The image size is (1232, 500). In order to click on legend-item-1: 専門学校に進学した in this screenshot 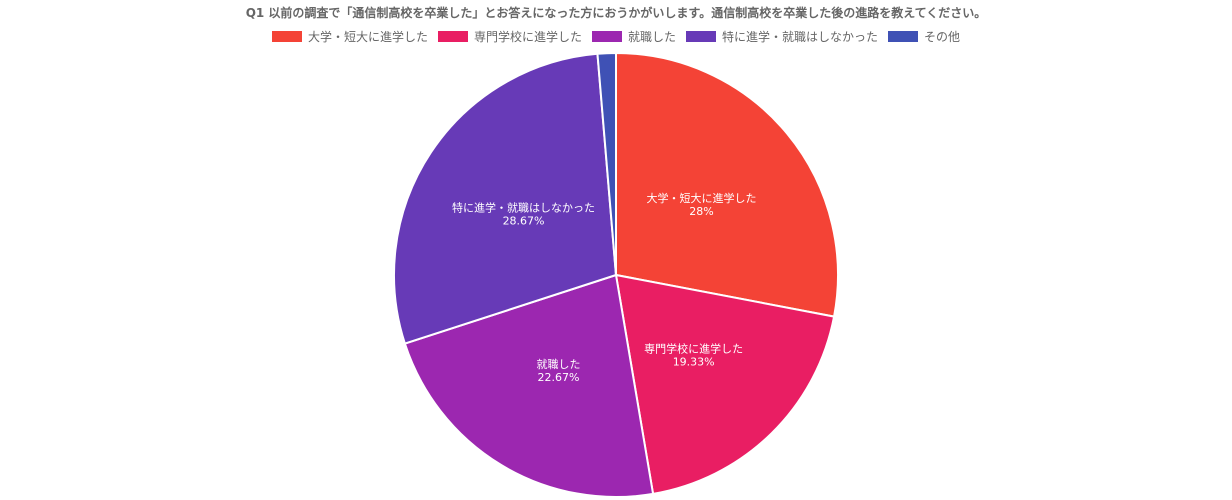, I will do `click(509, 36)`.